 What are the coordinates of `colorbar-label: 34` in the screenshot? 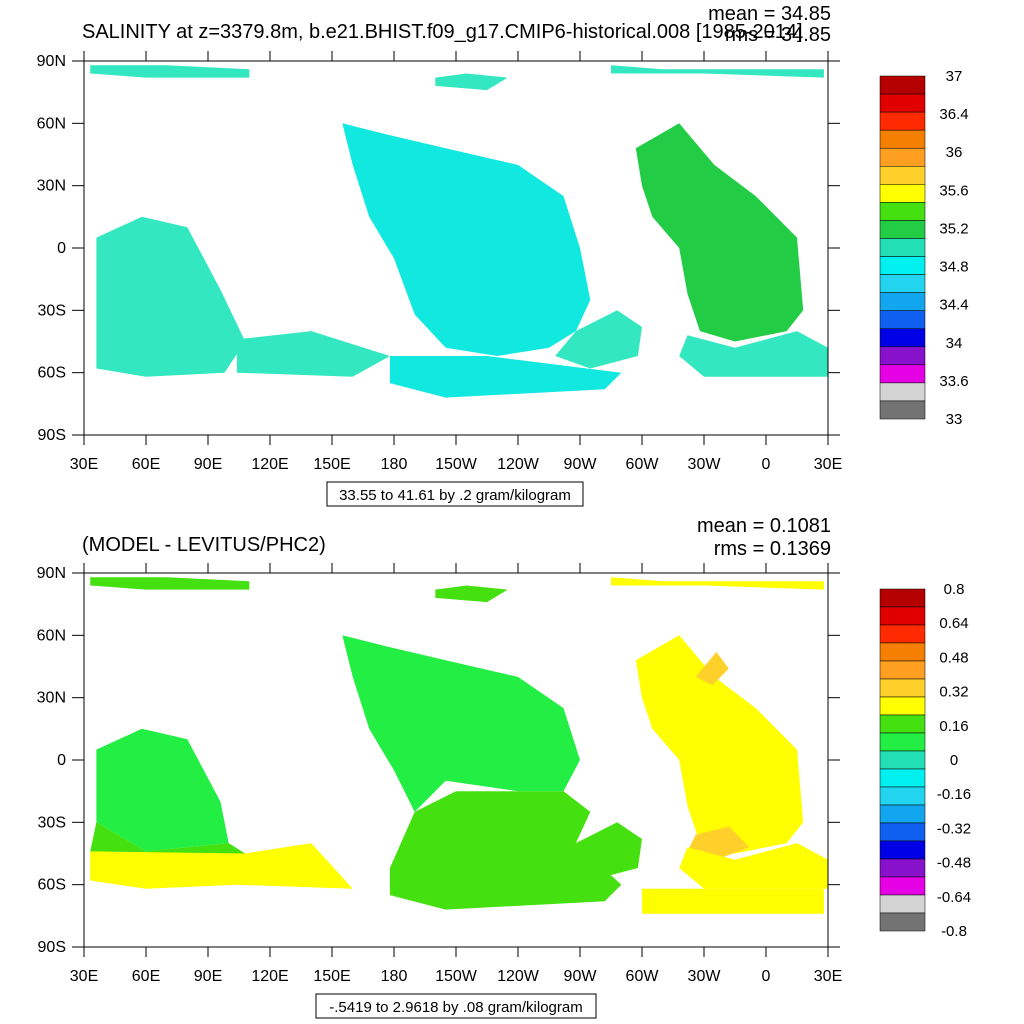 It's located at (954, 343).